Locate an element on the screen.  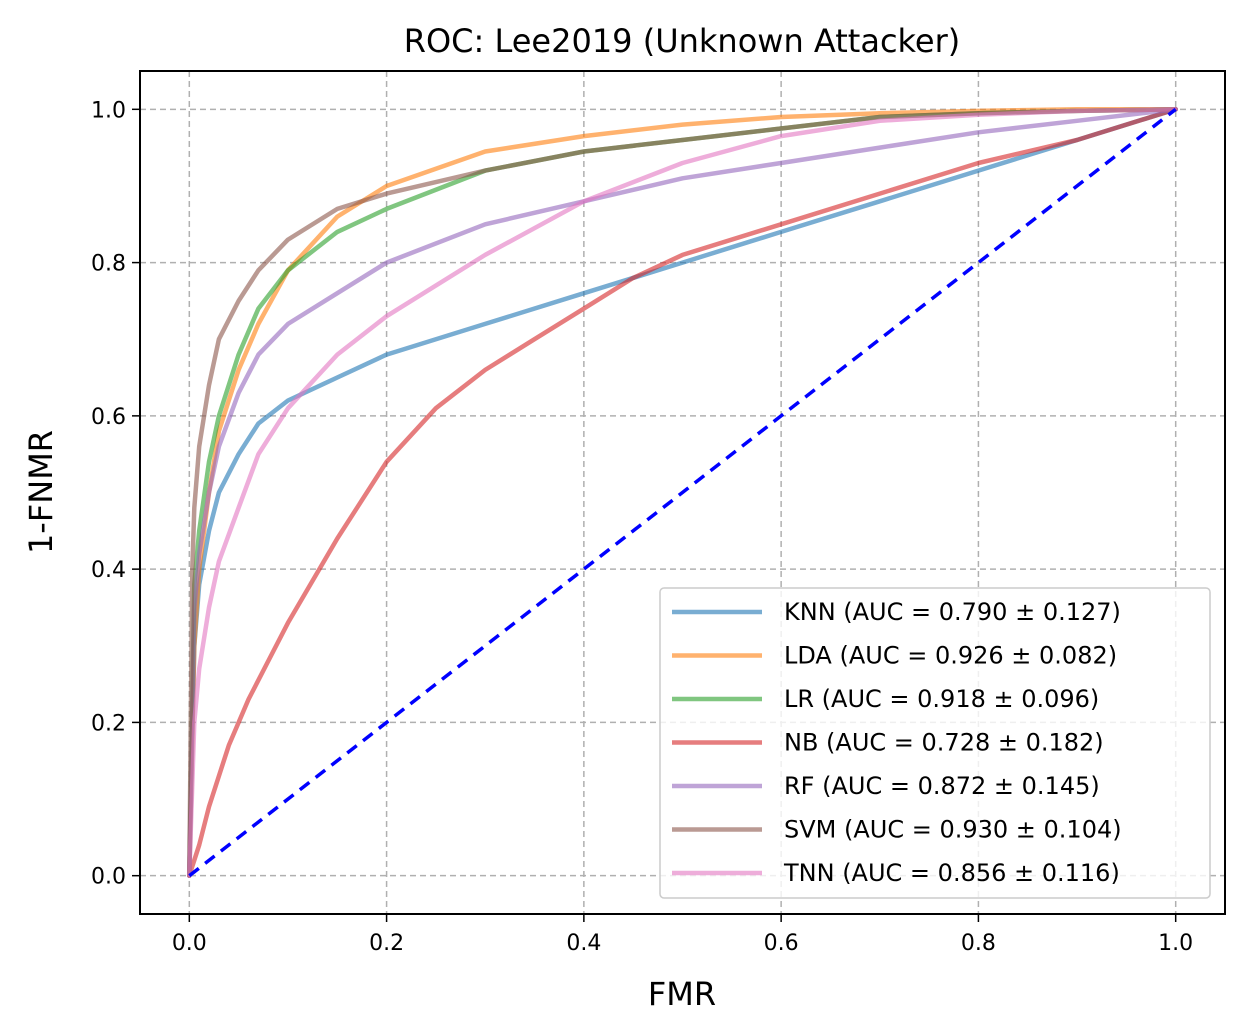
y-tick-label: 0.0 is located at coordinates (108, 877).